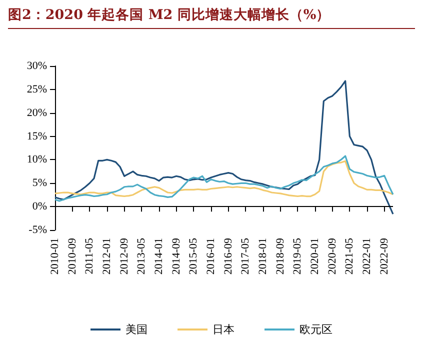 This screenshot has height=348, width=423. I want to click on x-tick-label: 2018-01, so click(263, 256).